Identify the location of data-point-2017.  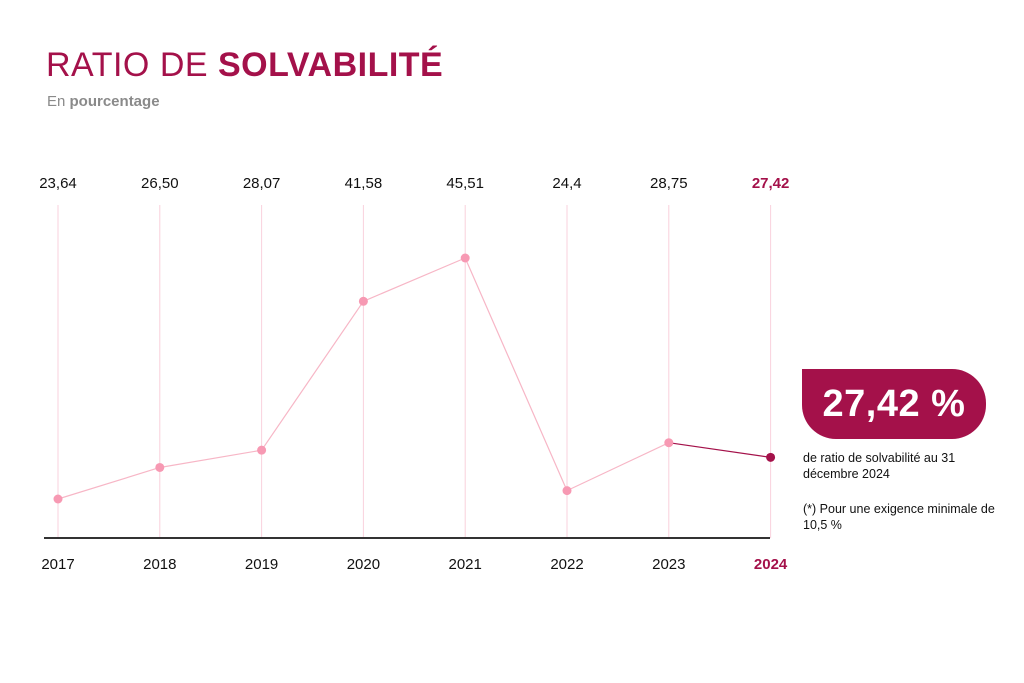
(58, 499).